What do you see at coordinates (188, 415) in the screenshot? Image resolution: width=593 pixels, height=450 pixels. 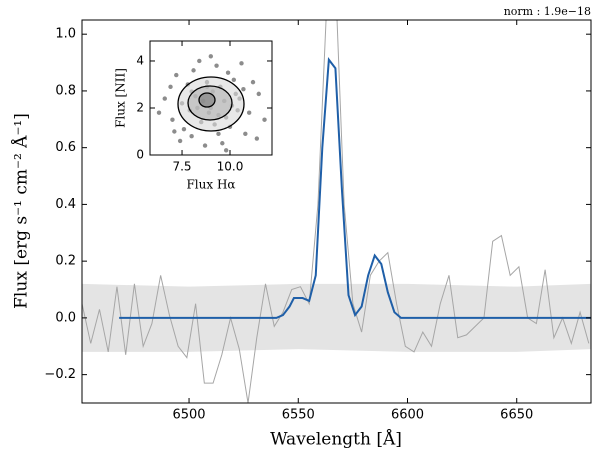 I see `x-tick-label: 6500` at bounding box center [188, 415].